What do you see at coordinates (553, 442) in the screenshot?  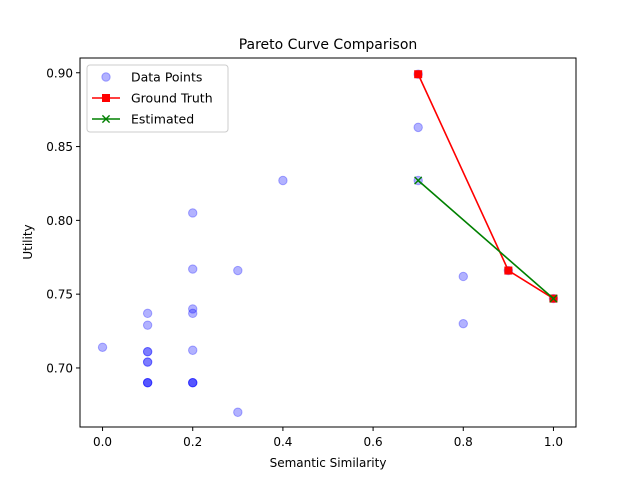 I see `x-tick-label: 1.0` at bounding box center [553, 442].